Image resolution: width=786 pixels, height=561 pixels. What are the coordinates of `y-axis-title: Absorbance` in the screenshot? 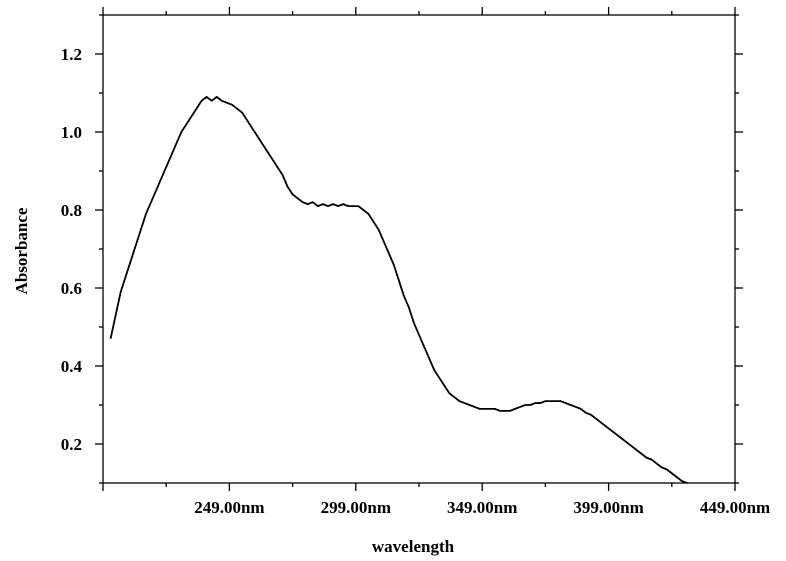 It's located at (21, 250).